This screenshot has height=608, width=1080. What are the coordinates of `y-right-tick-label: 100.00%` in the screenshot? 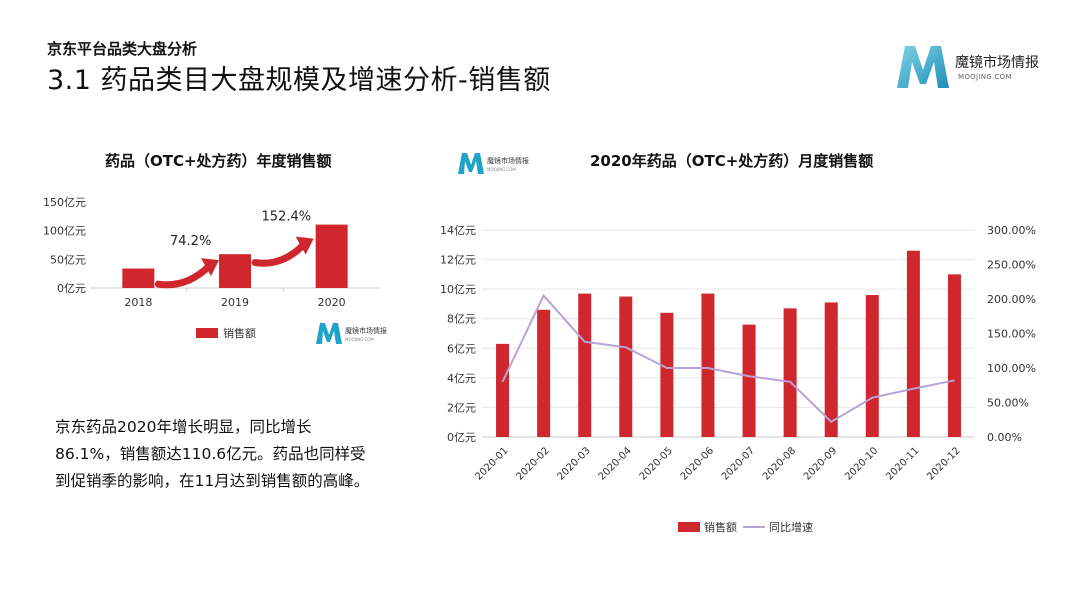 It's located at (1011, 368).